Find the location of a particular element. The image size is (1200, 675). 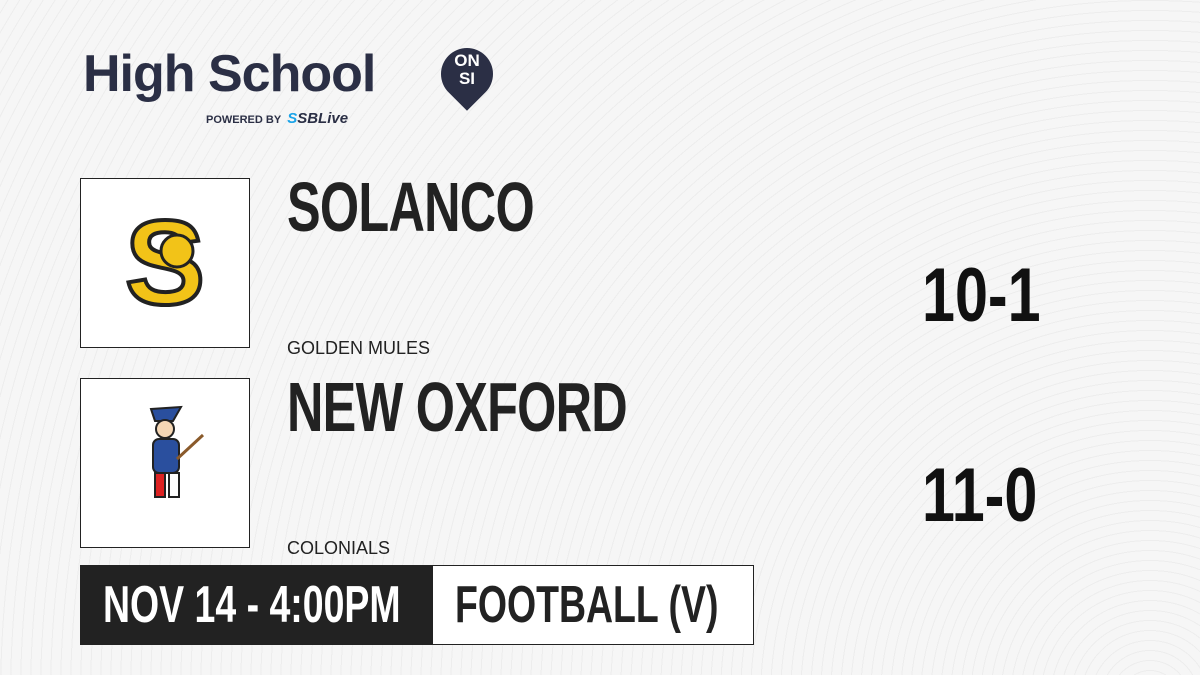

game-datetime: NOV 14 - 4:00PM is located at coordinates (252, 605).